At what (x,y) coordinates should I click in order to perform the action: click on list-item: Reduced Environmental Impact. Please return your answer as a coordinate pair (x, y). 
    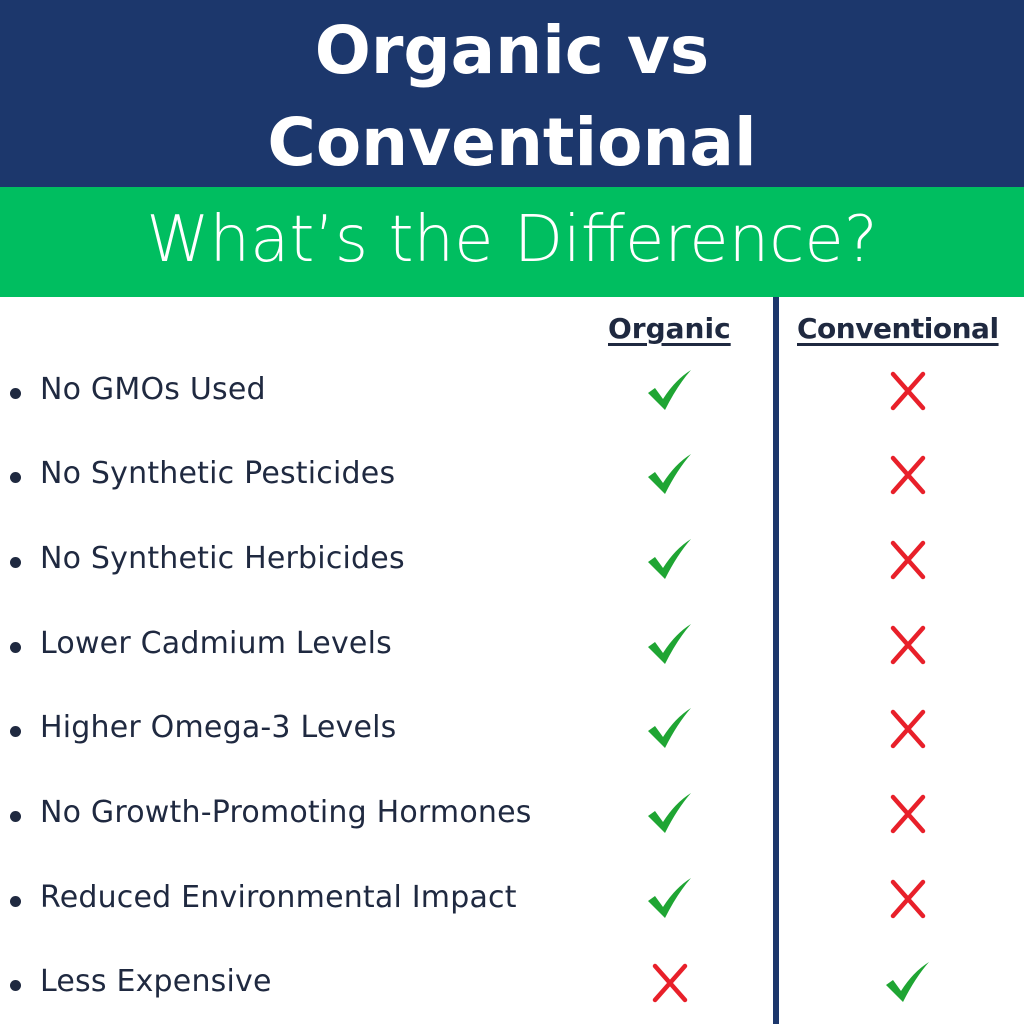
    Looking at the image, I should click on (512, 900).